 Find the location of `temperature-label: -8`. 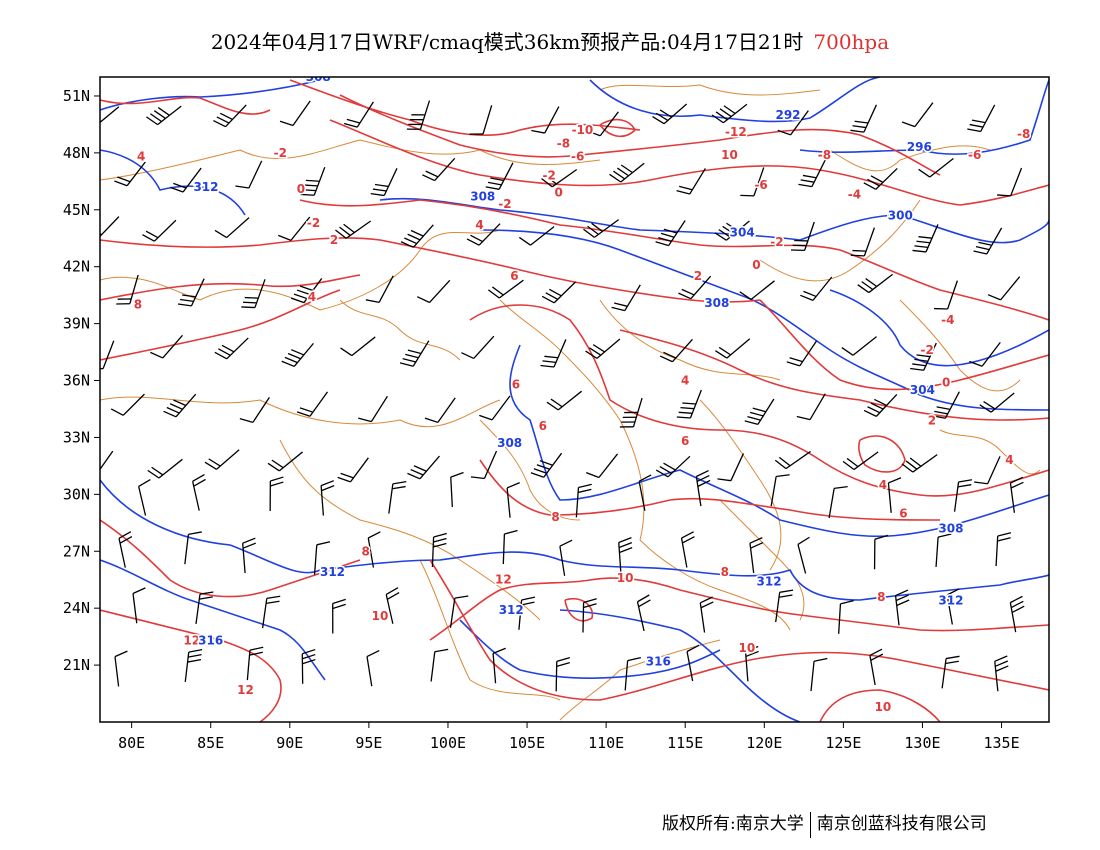

temperature-label: -8 is located at coordinates (1023, 134).